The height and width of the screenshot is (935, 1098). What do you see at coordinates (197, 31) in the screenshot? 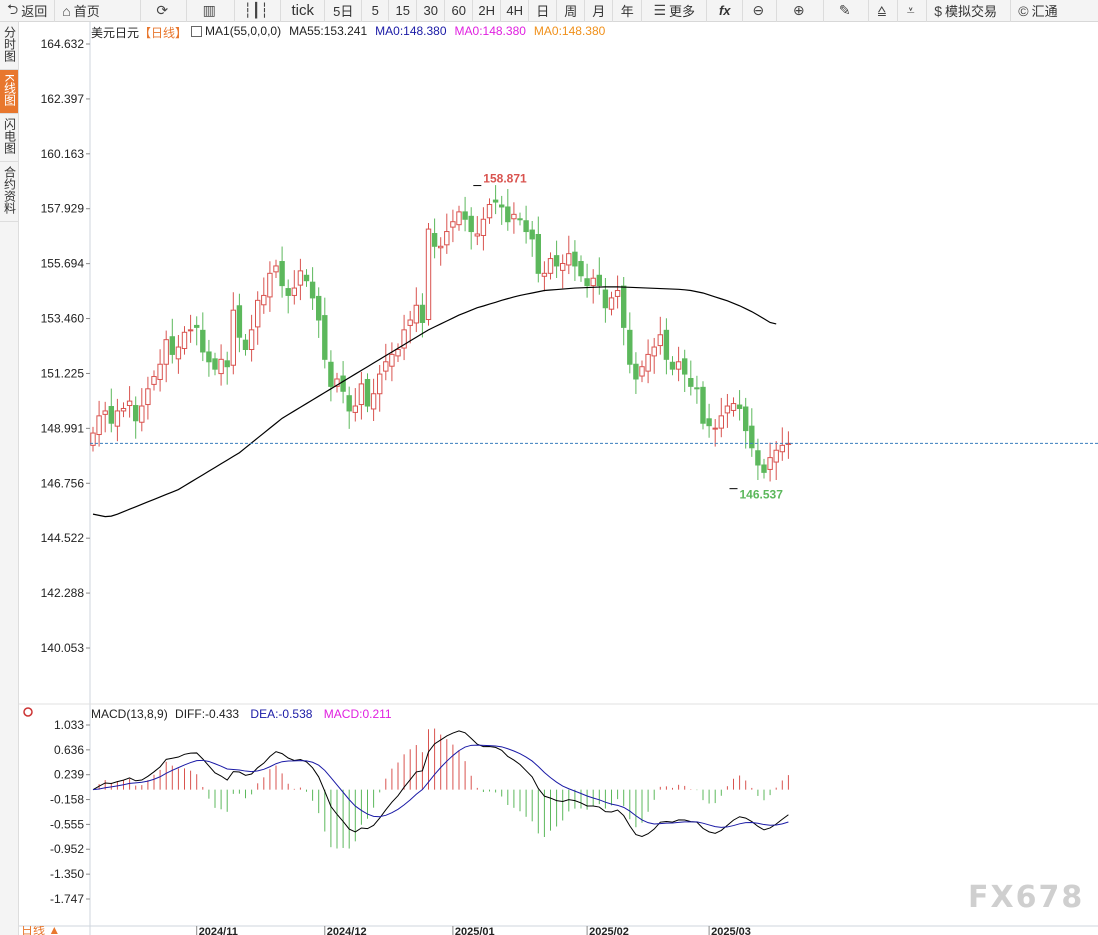
I see `settings-icon` at bounding box center [197, 31].